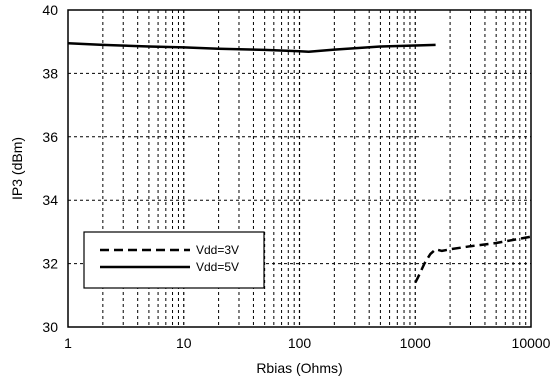  What do you see at coordinates (50, 327) in the screenshot?
I see `y-tick-label: 30` at bounding box center [50, 327].